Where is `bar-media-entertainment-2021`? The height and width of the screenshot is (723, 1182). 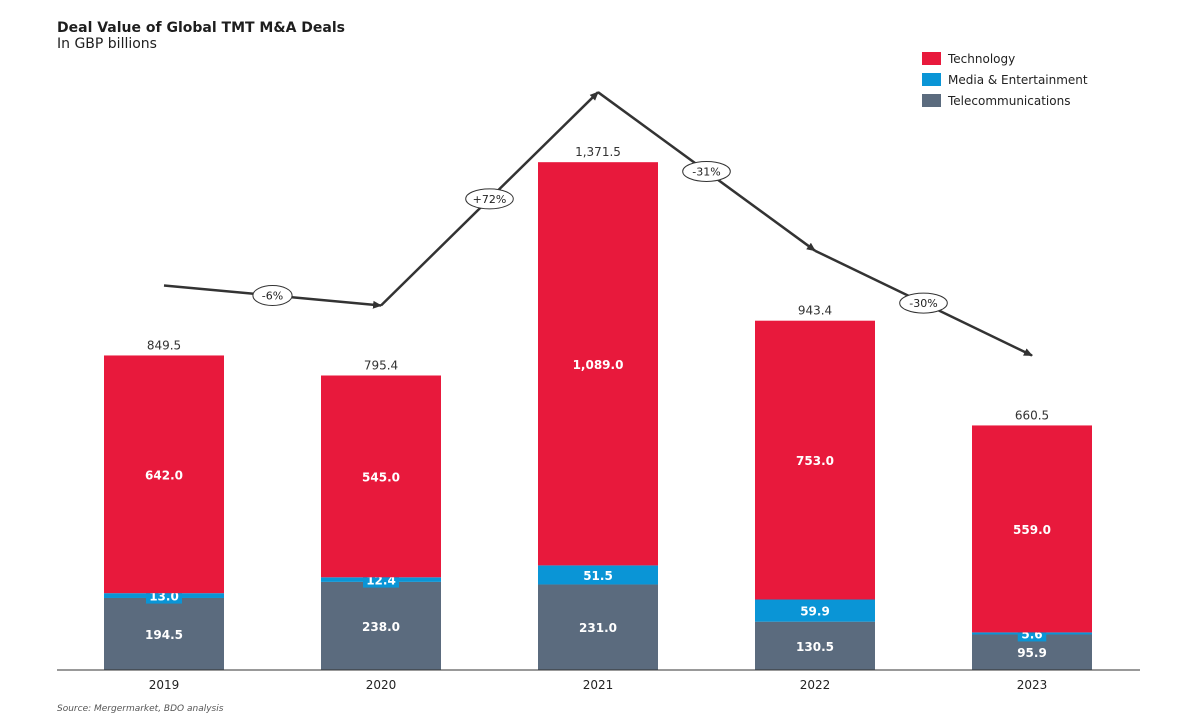
bar-media-entertainment-2021 is located at coordinates (598, 575).